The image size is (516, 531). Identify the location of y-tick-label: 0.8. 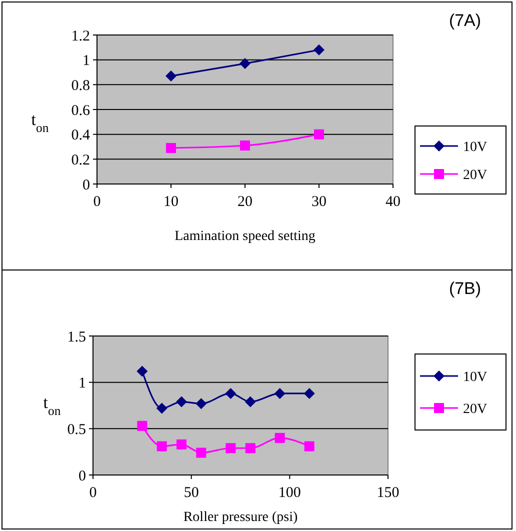
(80, 86).